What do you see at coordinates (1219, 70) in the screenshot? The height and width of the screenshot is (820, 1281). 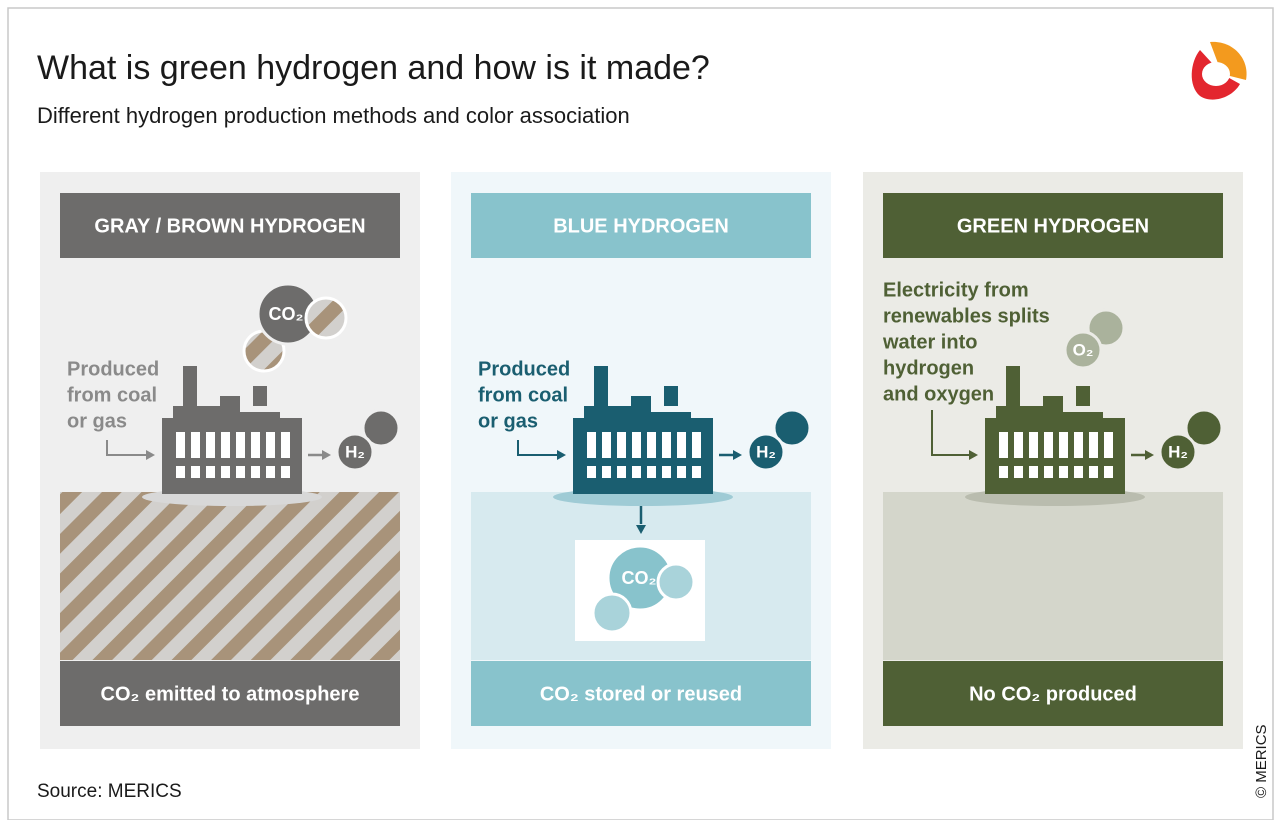 I see `logo` at bounding box center [1219, 70].